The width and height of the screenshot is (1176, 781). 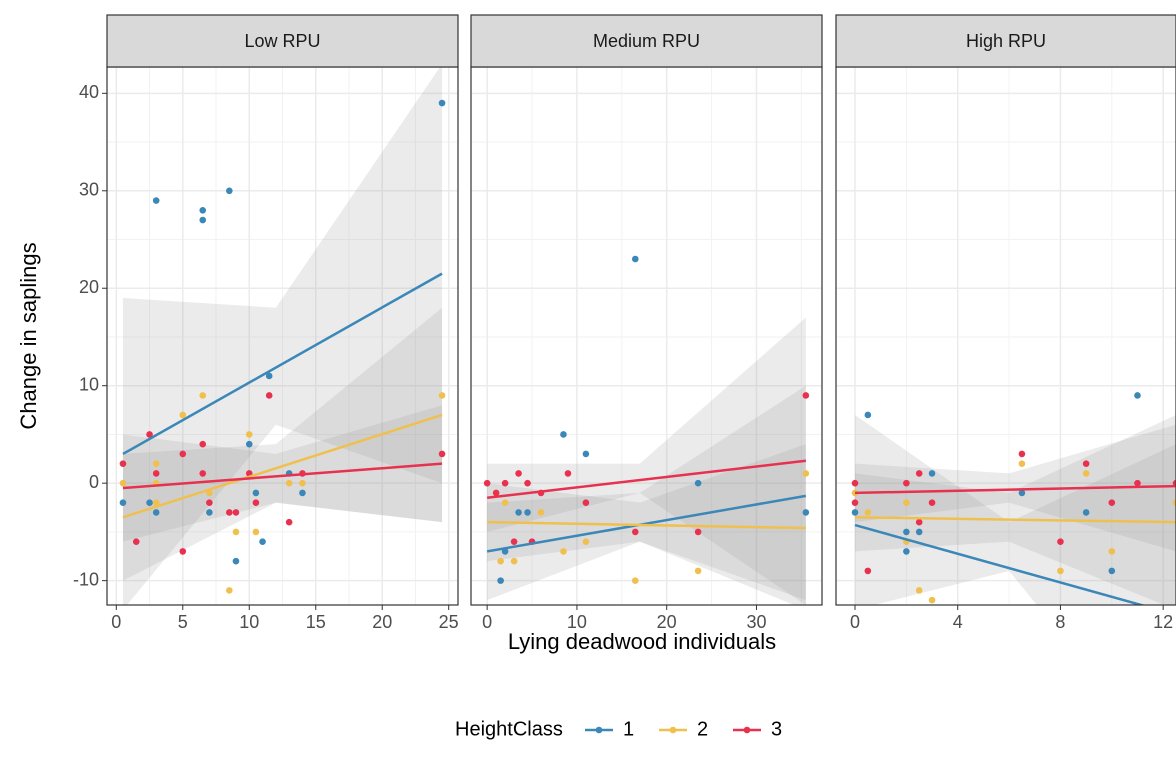 I want to click on x-tick-label: 25, so click(x=449, y=622).